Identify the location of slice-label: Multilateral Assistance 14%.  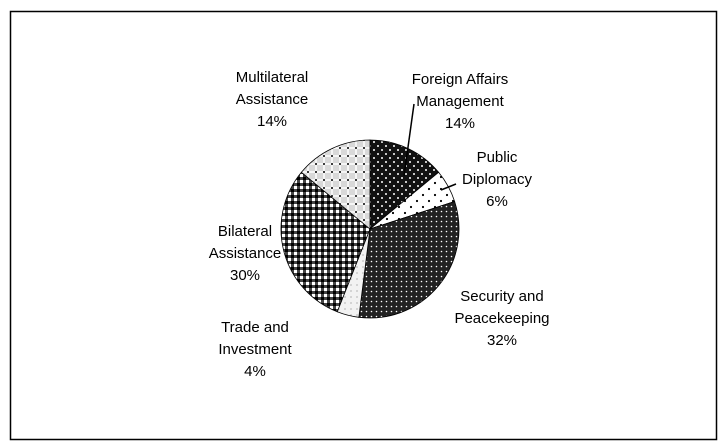
(272, 100).